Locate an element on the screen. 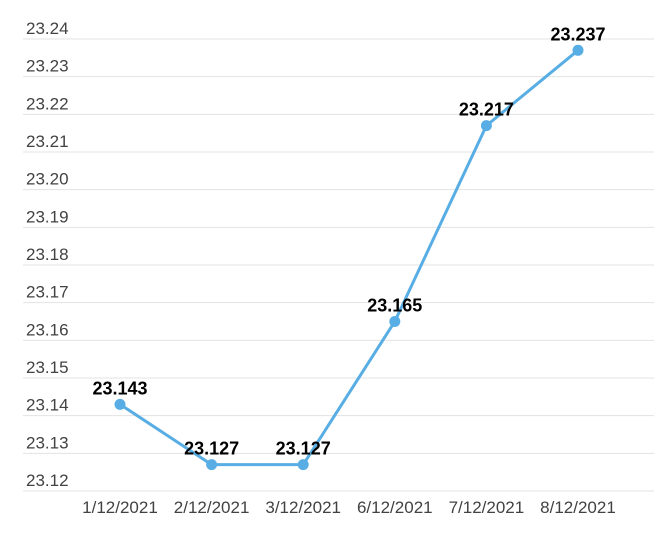 The width and height of the screenshot is (660, 540). y-axis-tick-label: 23.17 is located at coordinates (47, 292).